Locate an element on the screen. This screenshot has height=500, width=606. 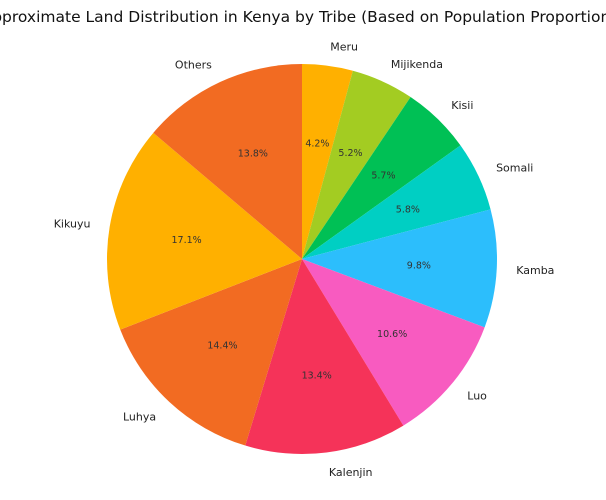
pie-slice-kisii is located at coordinates (381, 178).